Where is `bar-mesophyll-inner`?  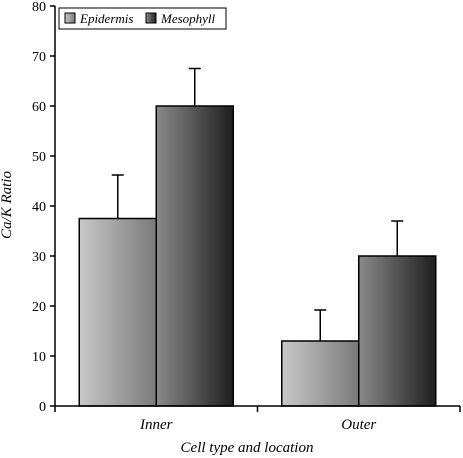
bar-mesophyll-inner is located at coordinates (194, 256).